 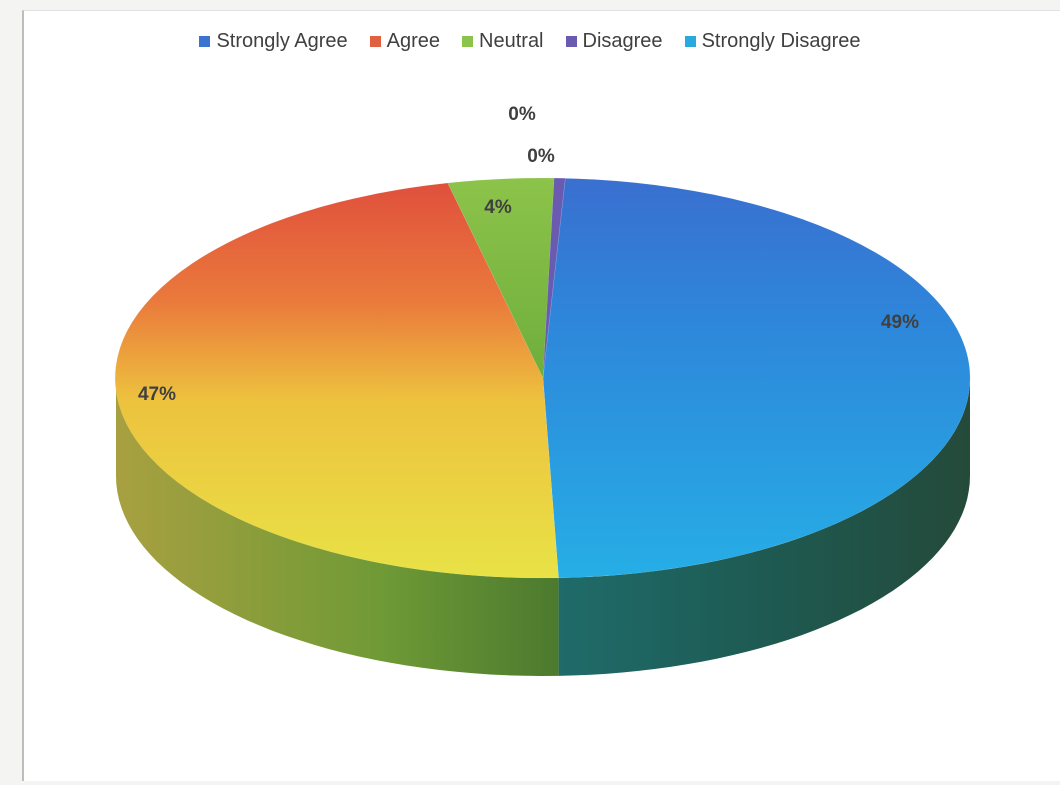 I want to click on legend-item-agree: Agree, so click(x=405, y=41).